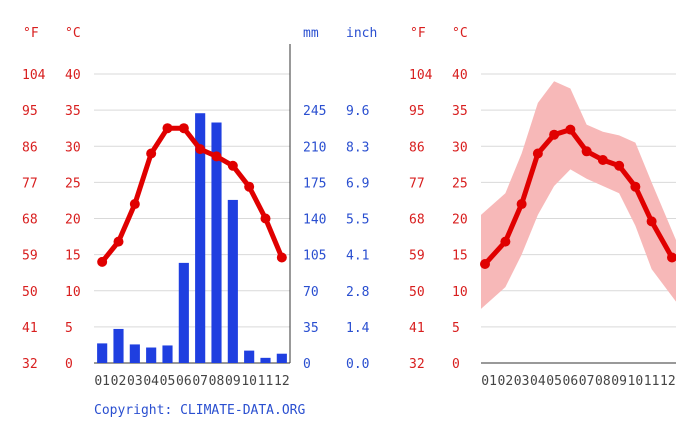  Describe the element at coordinates (151, 381) in the screenshot. I see `month-tick-label: 04` at that location.